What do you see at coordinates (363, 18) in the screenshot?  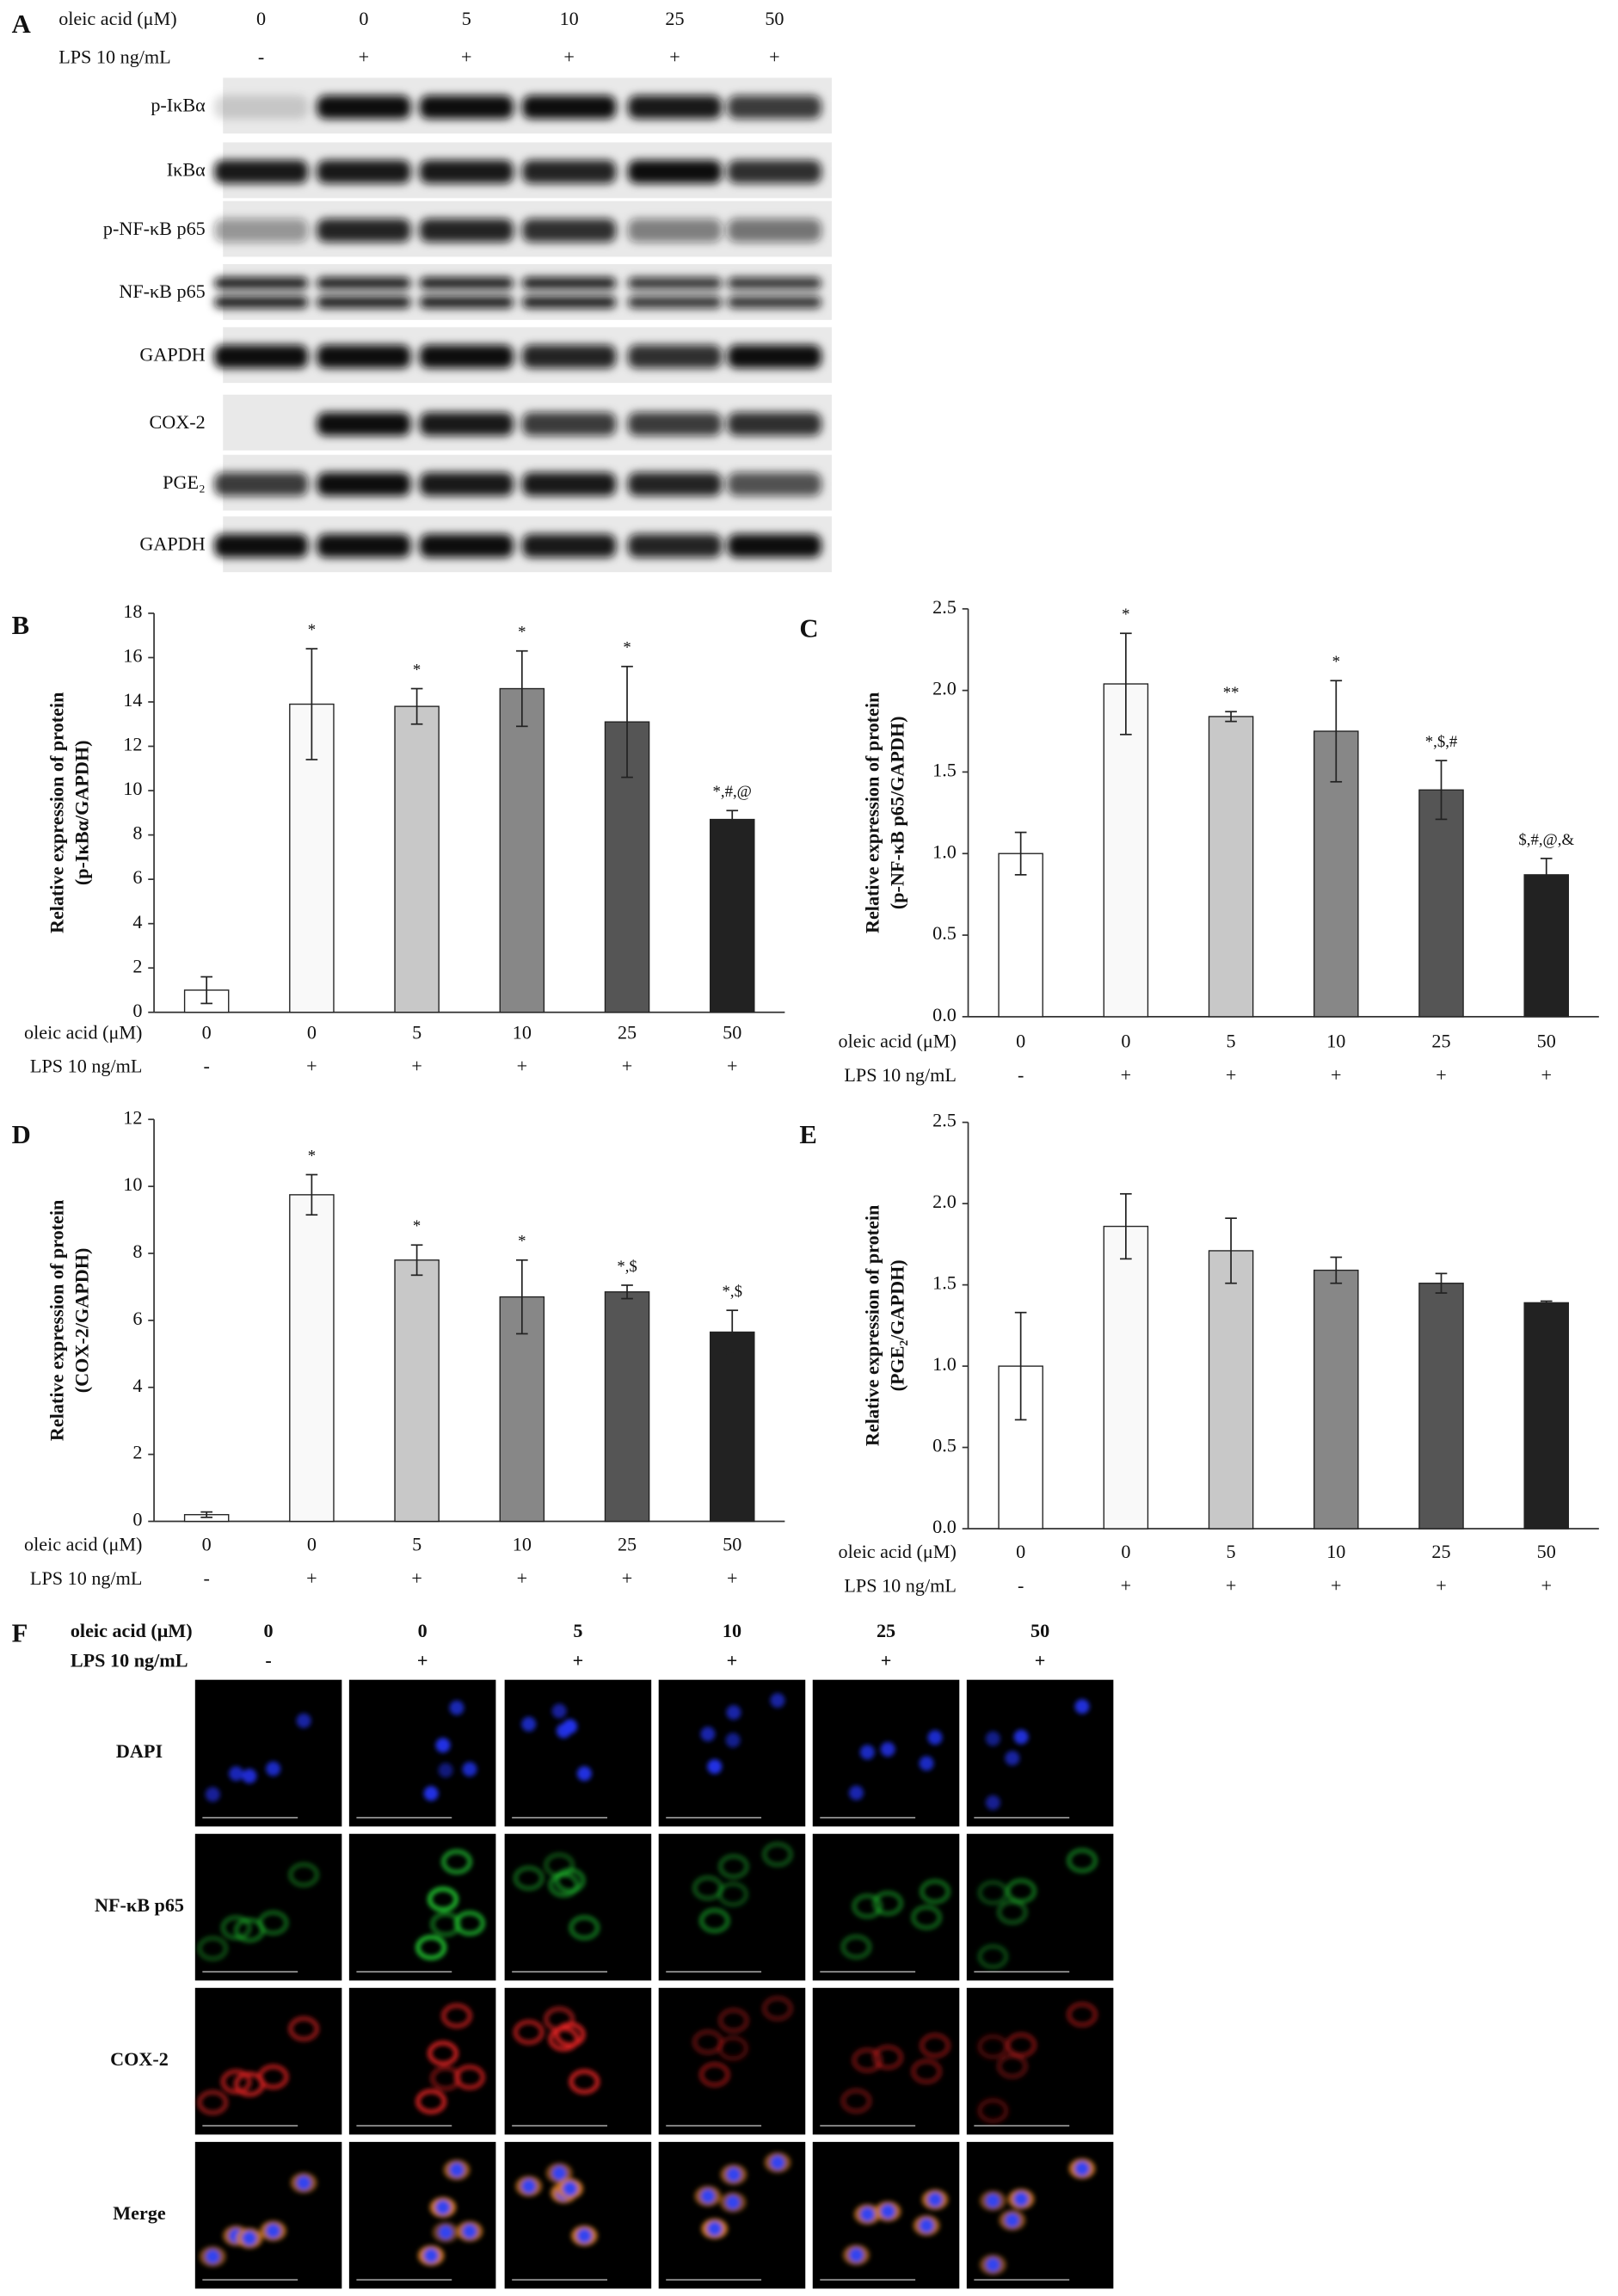 I see `column-label: 0` at bounding box center [363, 18].